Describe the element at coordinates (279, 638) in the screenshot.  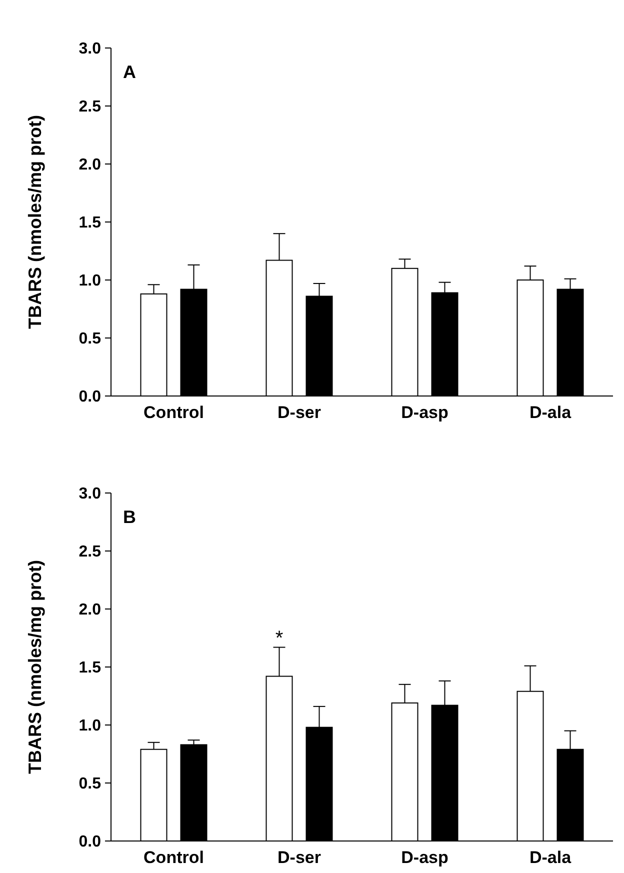
I see `annotation: *` at that location.